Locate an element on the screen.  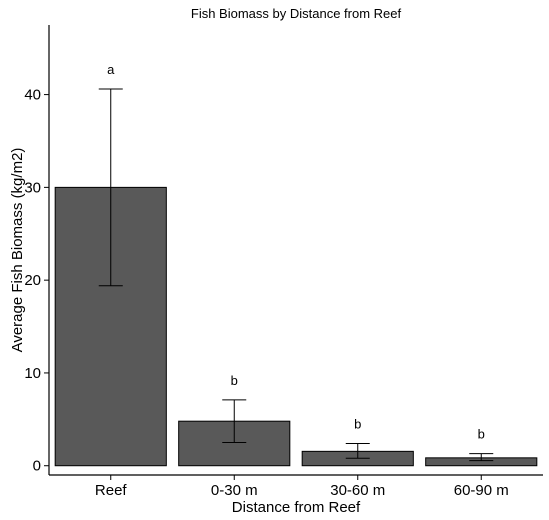
x-ticks-layer: Reef 0-30 m 30-60 m 60-90 m is located at coordinates (302, 487).